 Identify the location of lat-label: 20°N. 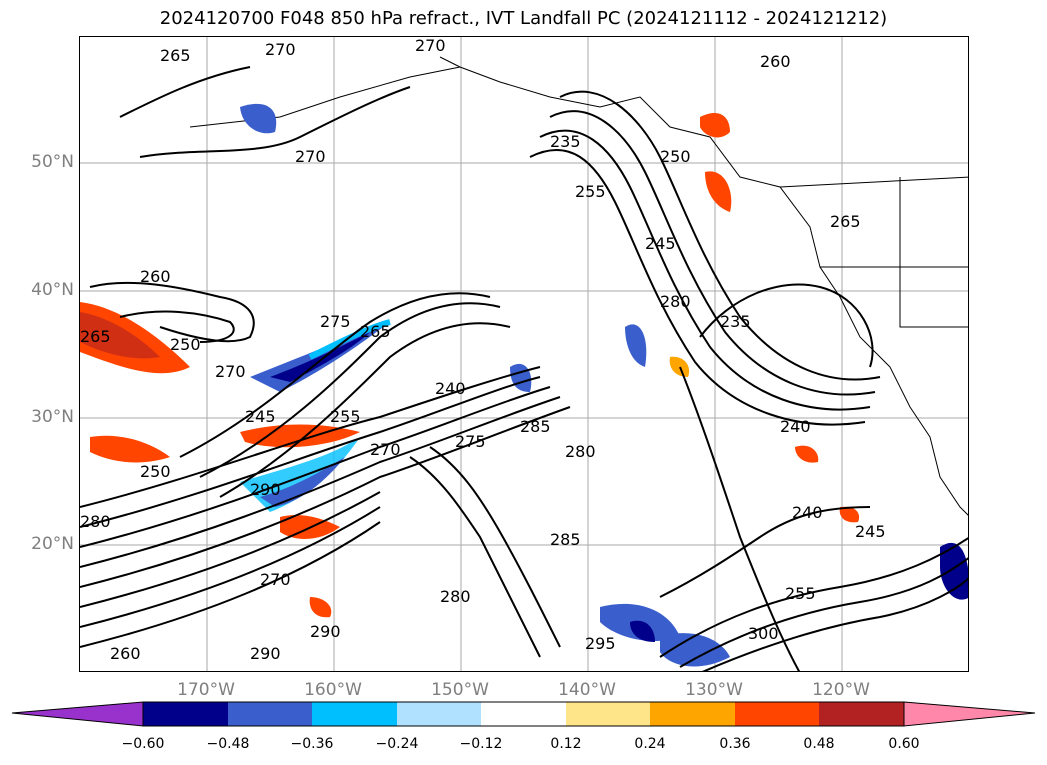
(52, 544).